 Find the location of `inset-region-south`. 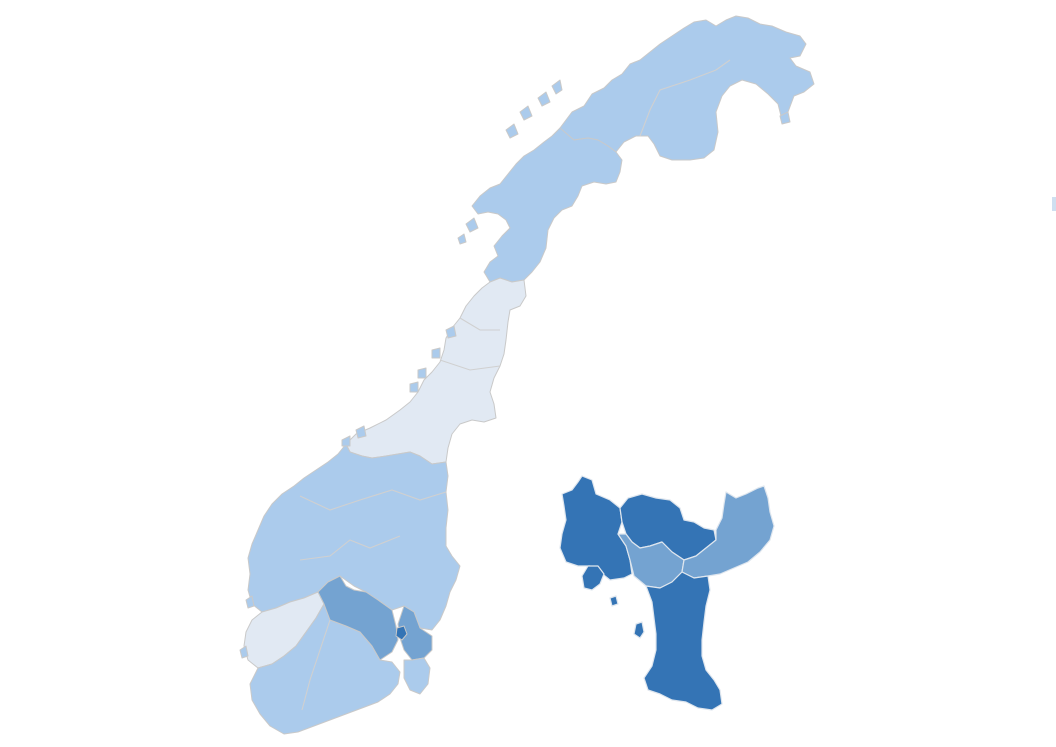

inset-region-south is located at coordinates (683, 641).